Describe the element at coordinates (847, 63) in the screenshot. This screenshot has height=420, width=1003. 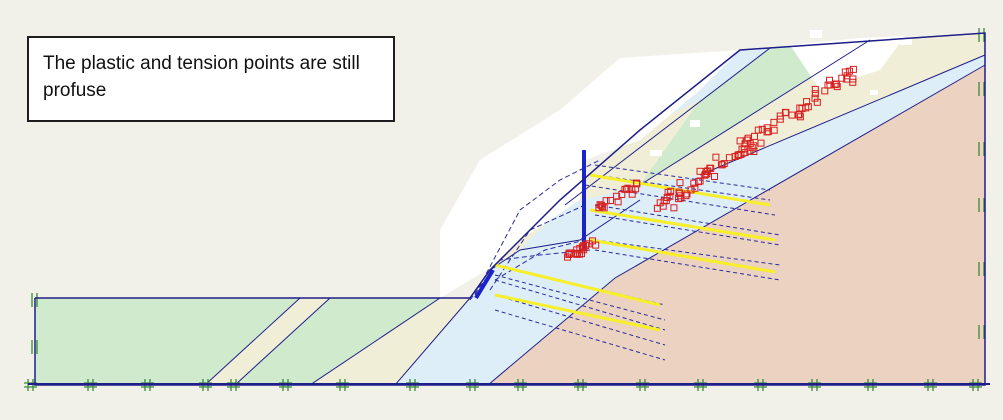
I see `excavation-zone` at that location.